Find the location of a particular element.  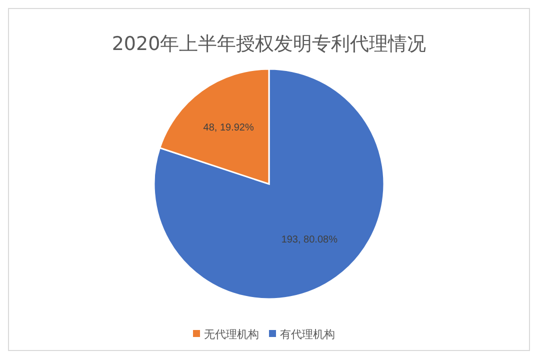

legend-label: 无代理机构 is located at coordinates (231, 334).